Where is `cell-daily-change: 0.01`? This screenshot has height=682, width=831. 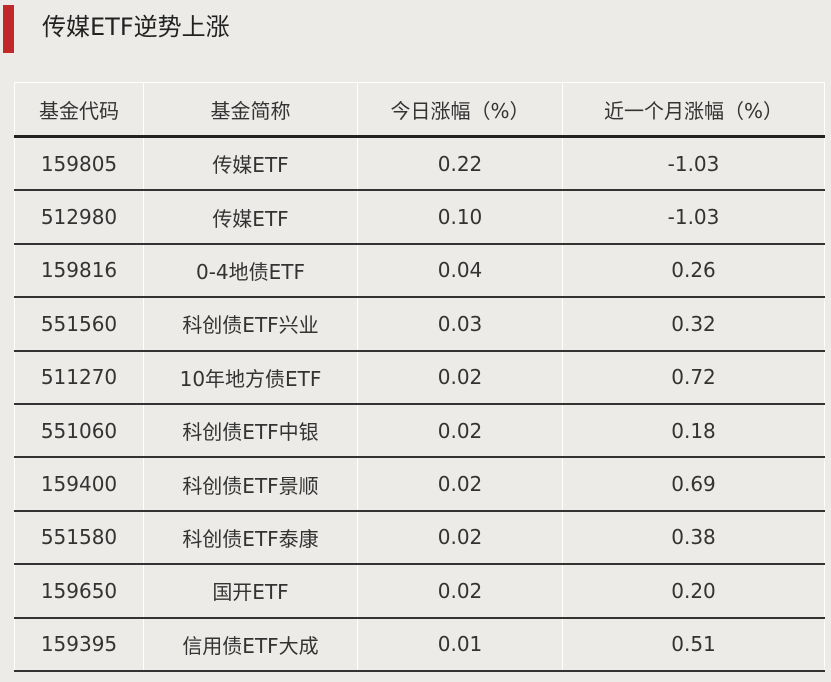 cell-daily-change: 0.01 is located at coordinates (460, 644).